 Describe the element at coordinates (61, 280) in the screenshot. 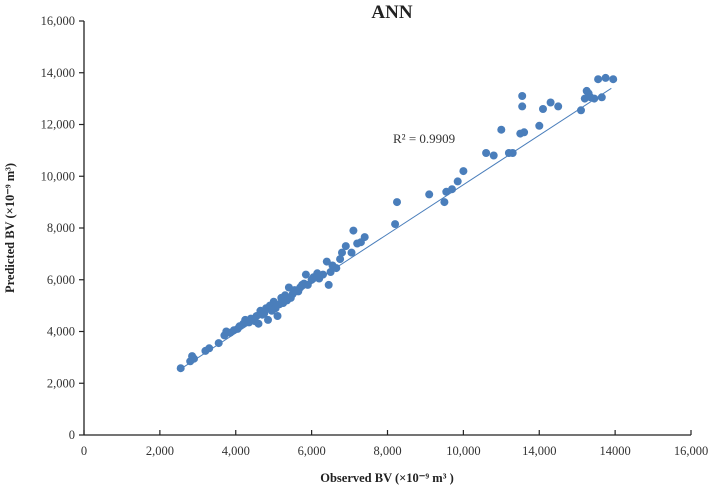

I see `y-tick-label: 6,000` at that location.